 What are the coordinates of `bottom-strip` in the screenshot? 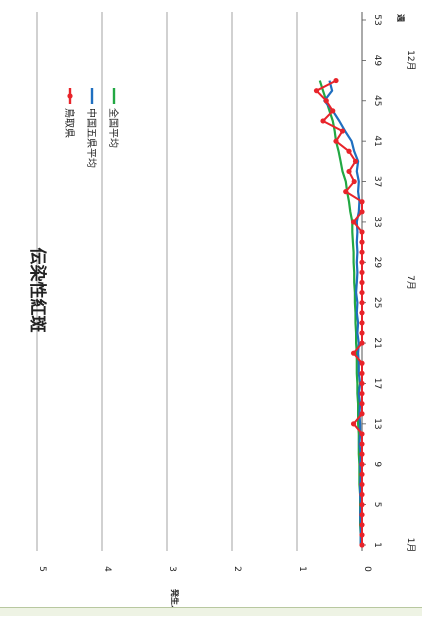 It's located at (211, 611).